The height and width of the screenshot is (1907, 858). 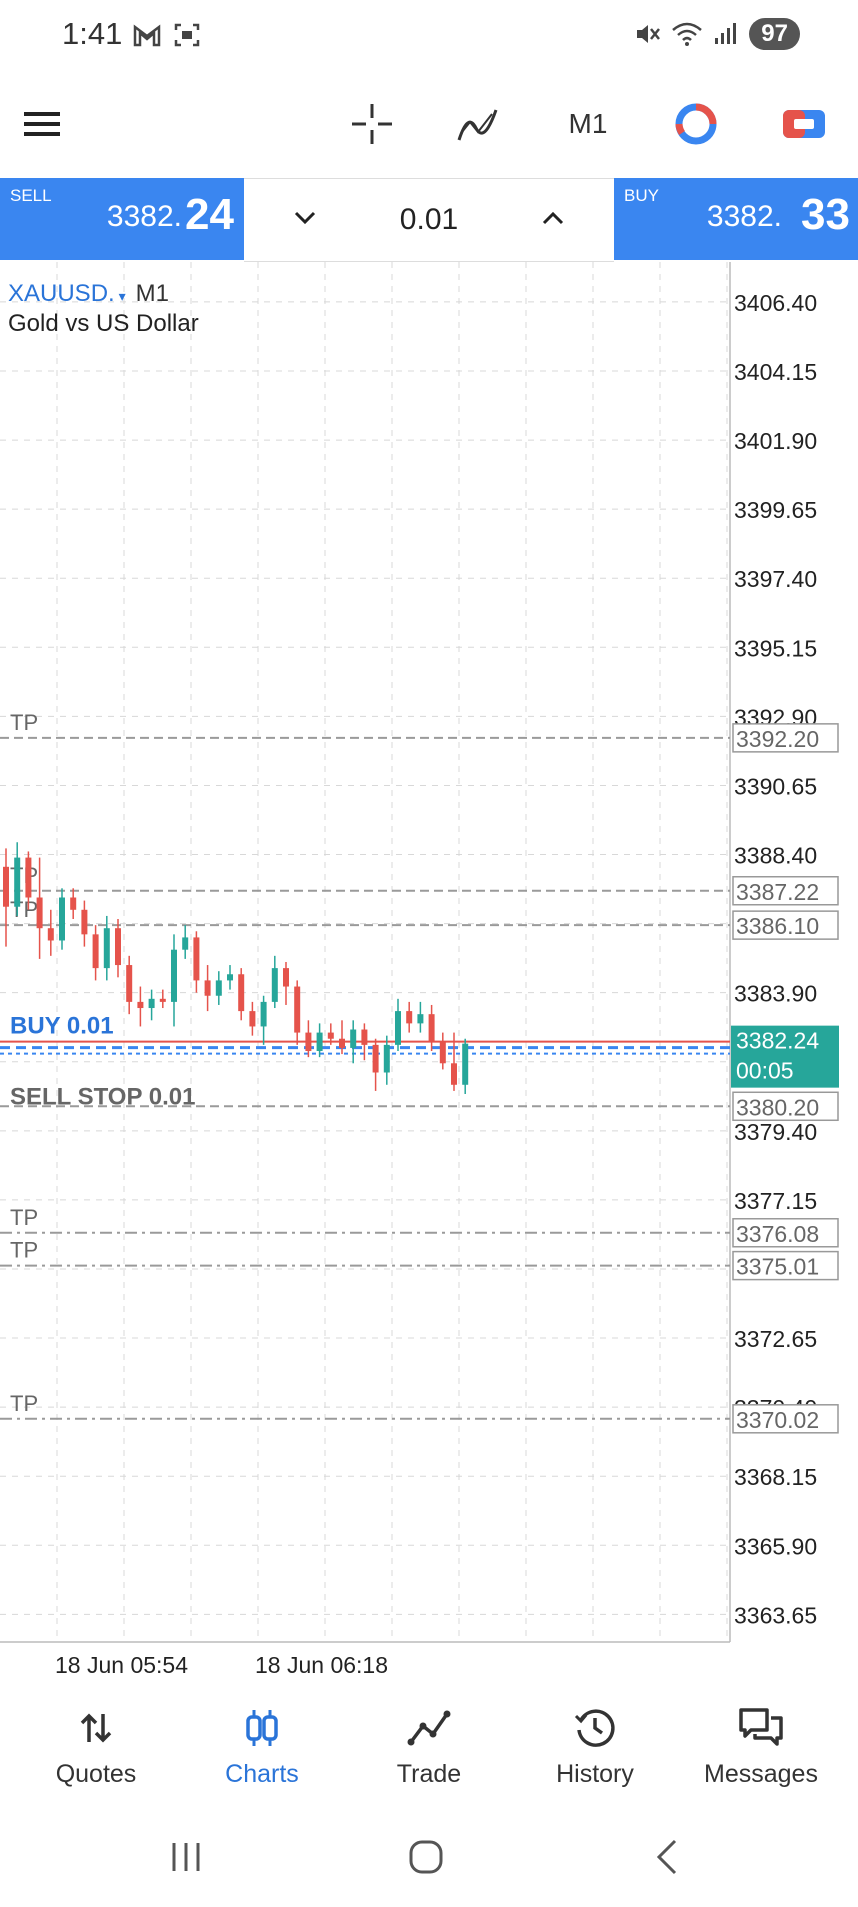 What do you see at coordinates (103, 323) in the screenshot?
I see `symbol-description: Gold vs US Dollar` at bounding box center [103, 323].